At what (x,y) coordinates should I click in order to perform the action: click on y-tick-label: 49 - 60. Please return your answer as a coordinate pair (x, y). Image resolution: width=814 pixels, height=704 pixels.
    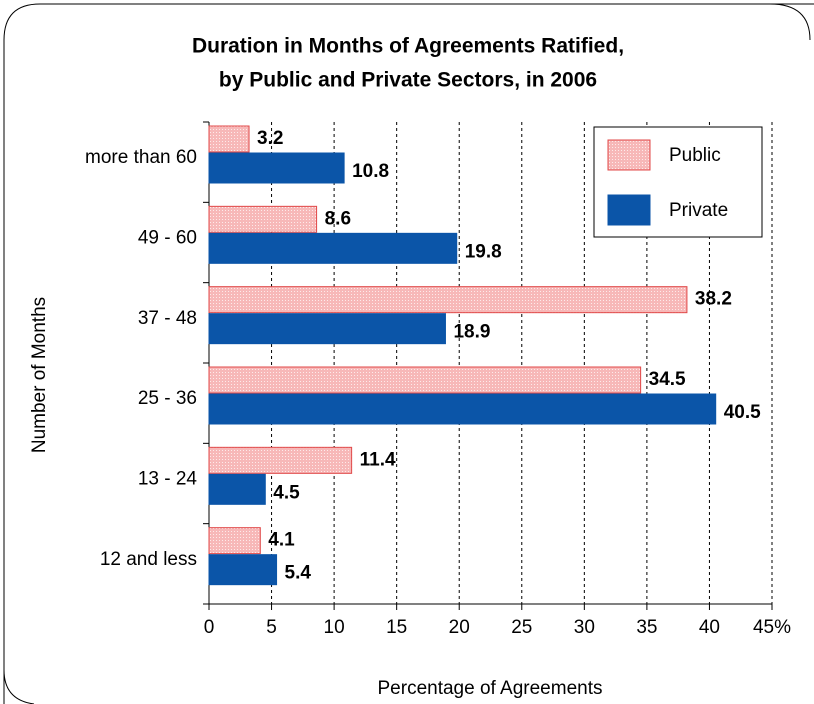
    Looking at the image, I should click on (167, 238).